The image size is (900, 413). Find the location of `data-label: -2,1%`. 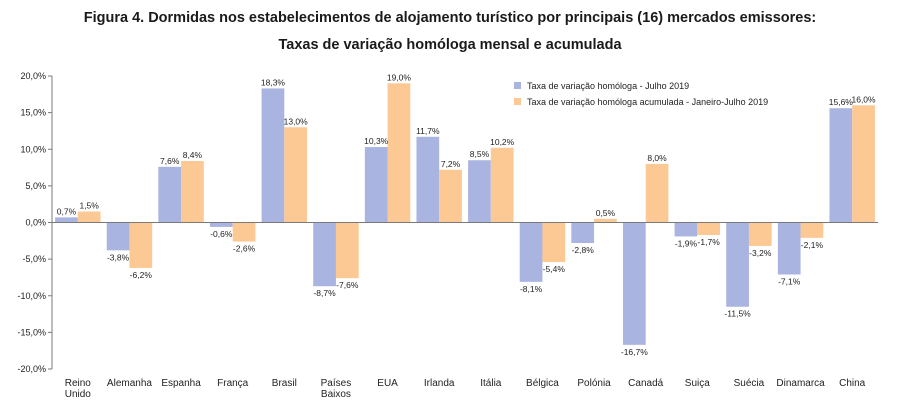

data-label: -2,1% is located at coordinates (812, 245).